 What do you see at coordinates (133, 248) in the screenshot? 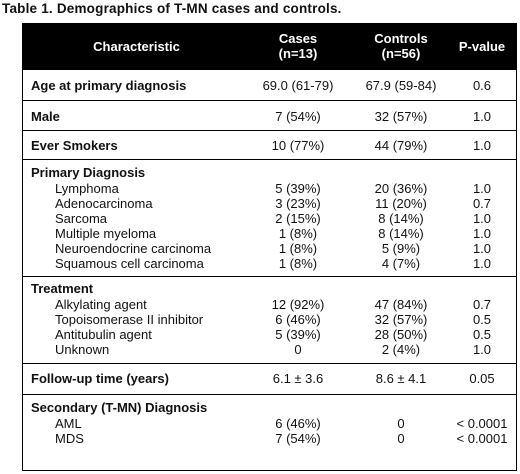
I see `row-label: Neuroendocrine carcinoma` at bounding box center [133, 248].